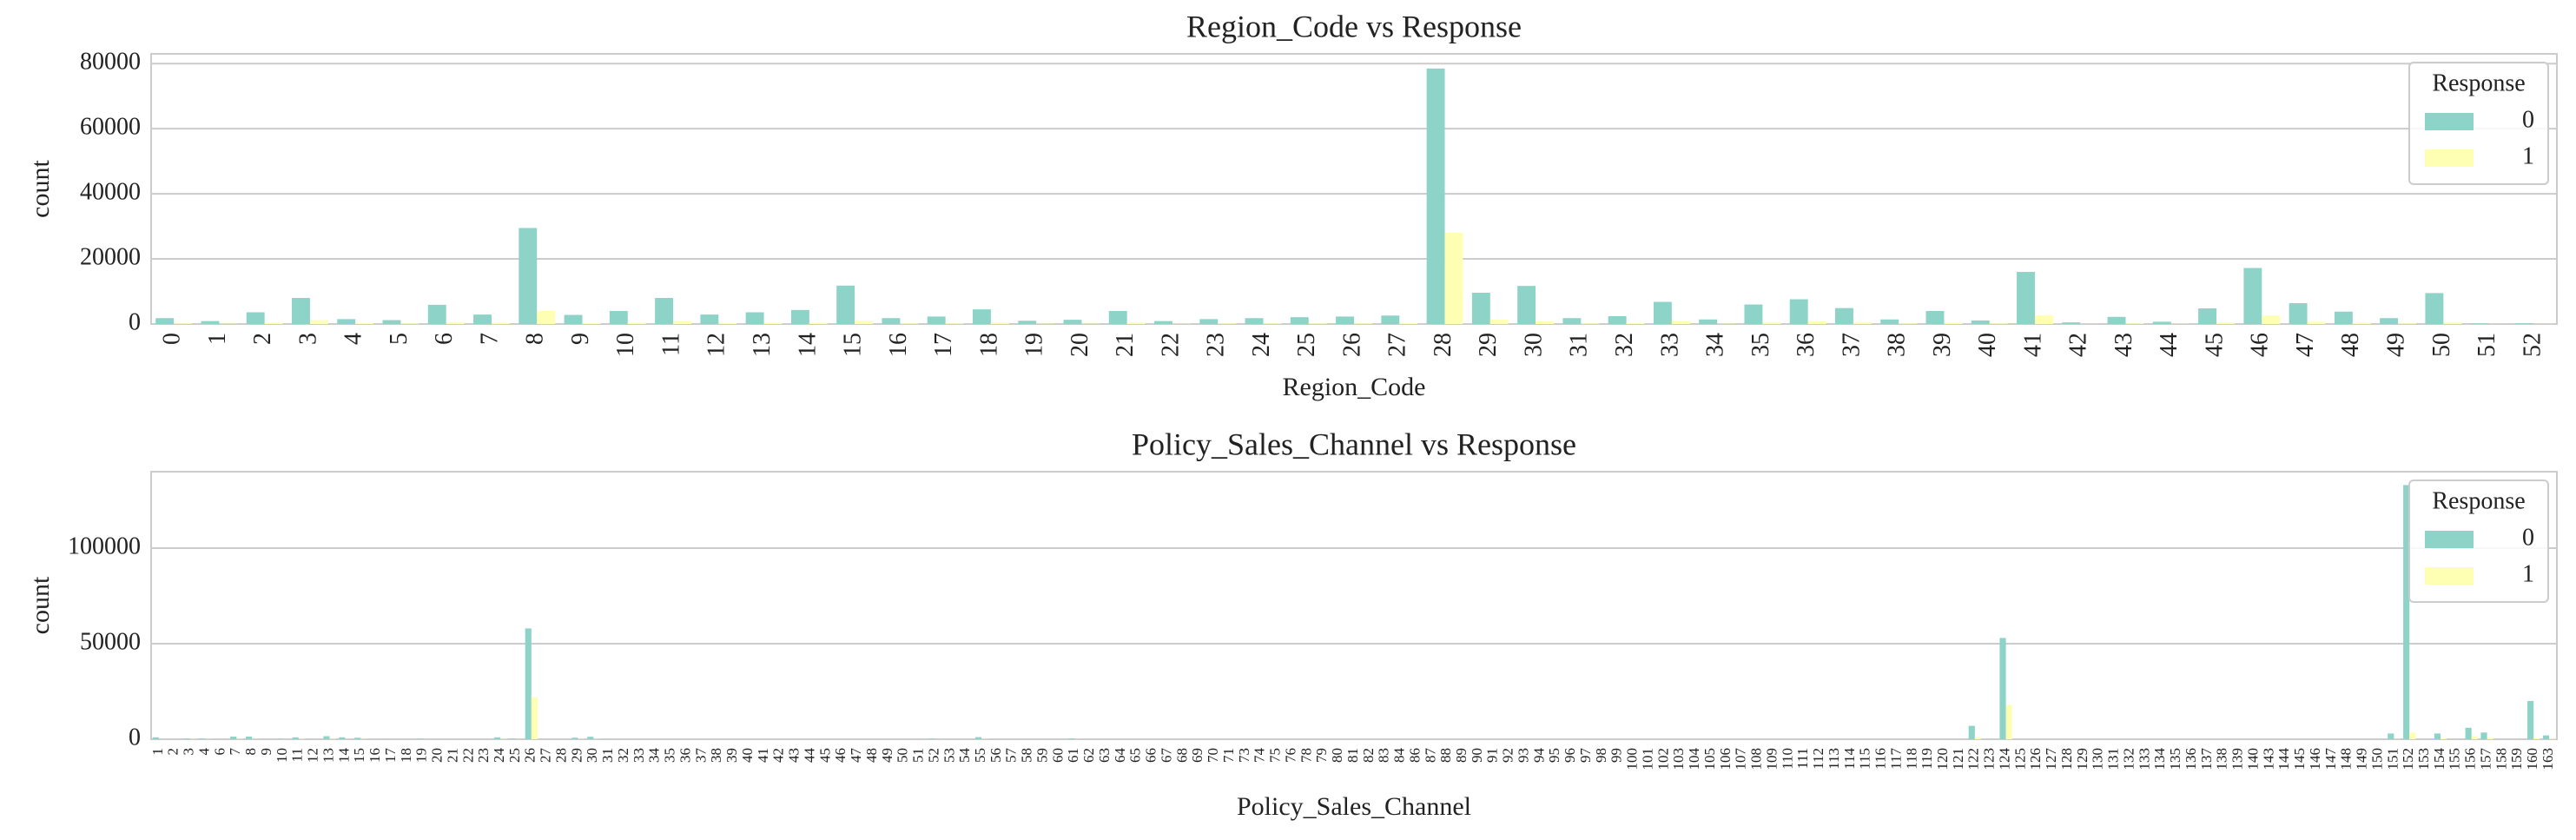 This screenshot has width=2576, height=840. Describe the element at coordinates (1354, 26) in the screenshot. I see `chart-title: Region_Code vs Response` at that location.